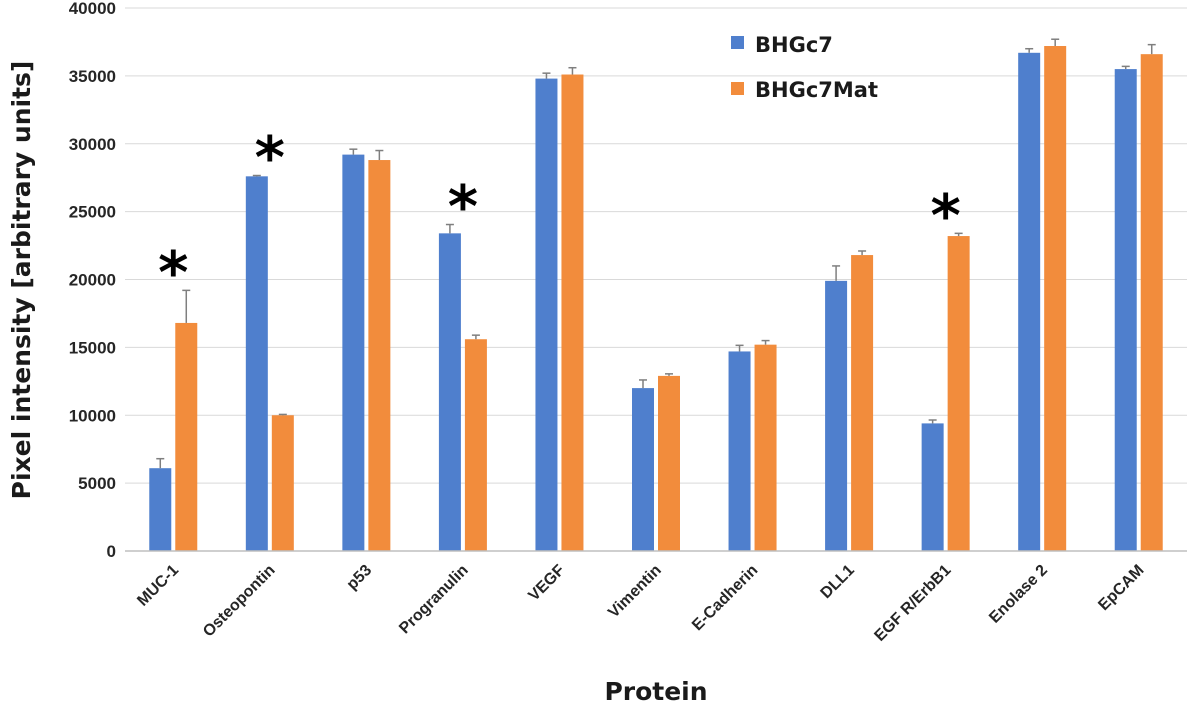 Image resolution: width=1193 pixels, height=707 pixels. I want to click on legend-label-bhgc7: BHGc7, so click(794, 45).